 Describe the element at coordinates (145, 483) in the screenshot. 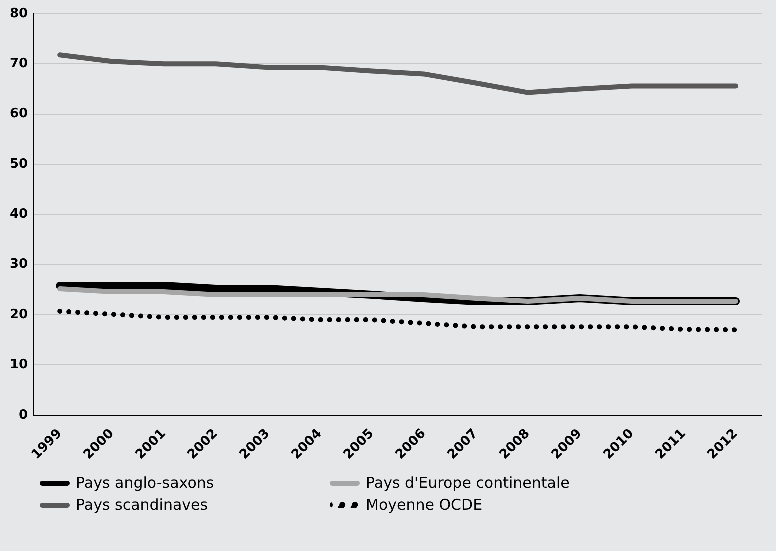

I see `legend-label: Pays anglo-saxons` at that location.